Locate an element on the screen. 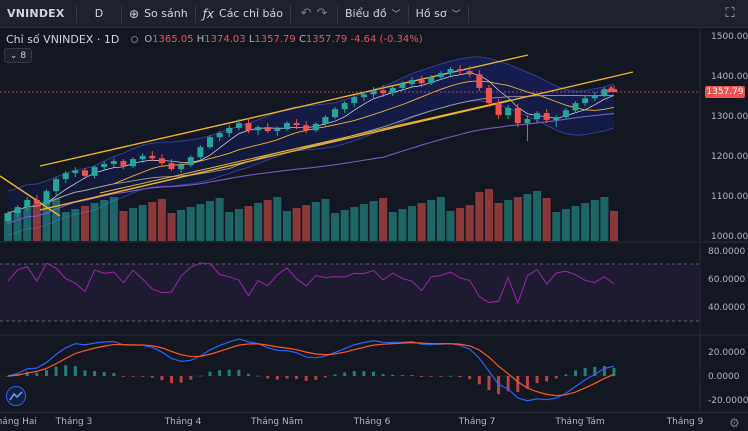 The height and width of the screenshot is (431, 748). compare-button: ⊕ So sánh is located at coordinates (158, 14).